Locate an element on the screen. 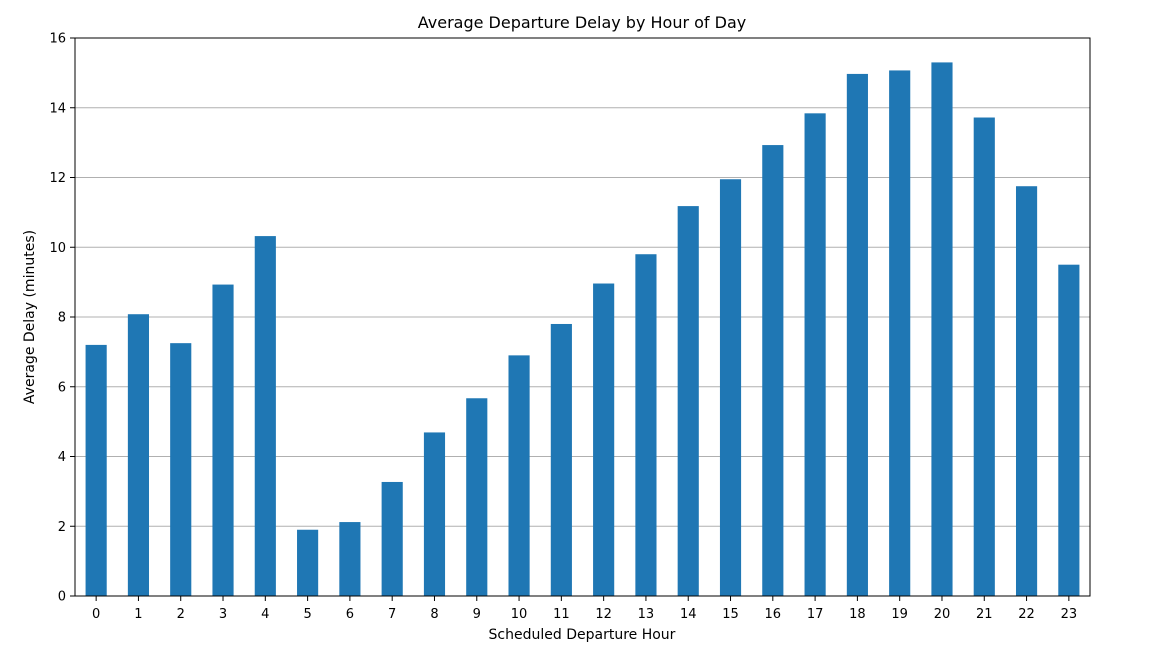 This screenshot has height=660, width=1156. x-tick-label: 17 is located at coordinates (815, 614).